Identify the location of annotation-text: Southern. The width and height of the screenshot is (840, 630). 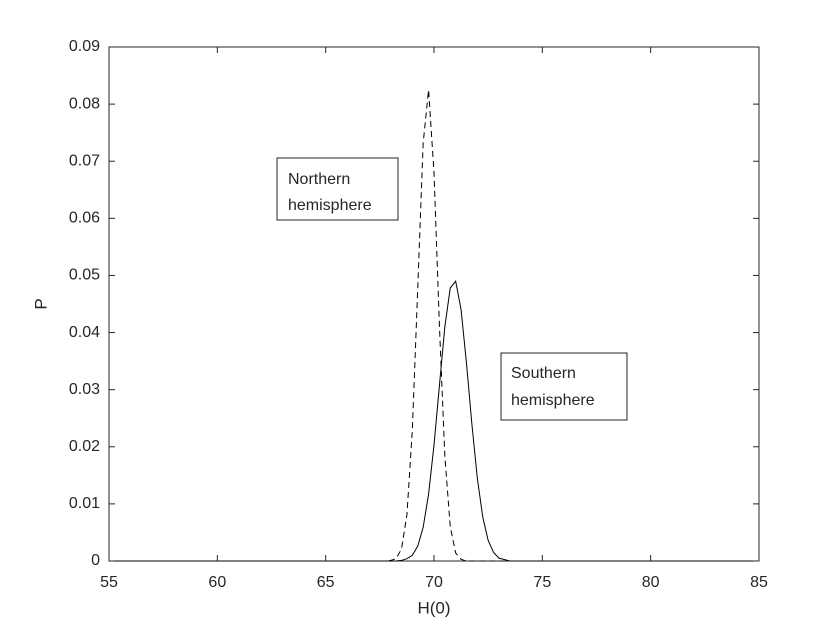
(543, 373).